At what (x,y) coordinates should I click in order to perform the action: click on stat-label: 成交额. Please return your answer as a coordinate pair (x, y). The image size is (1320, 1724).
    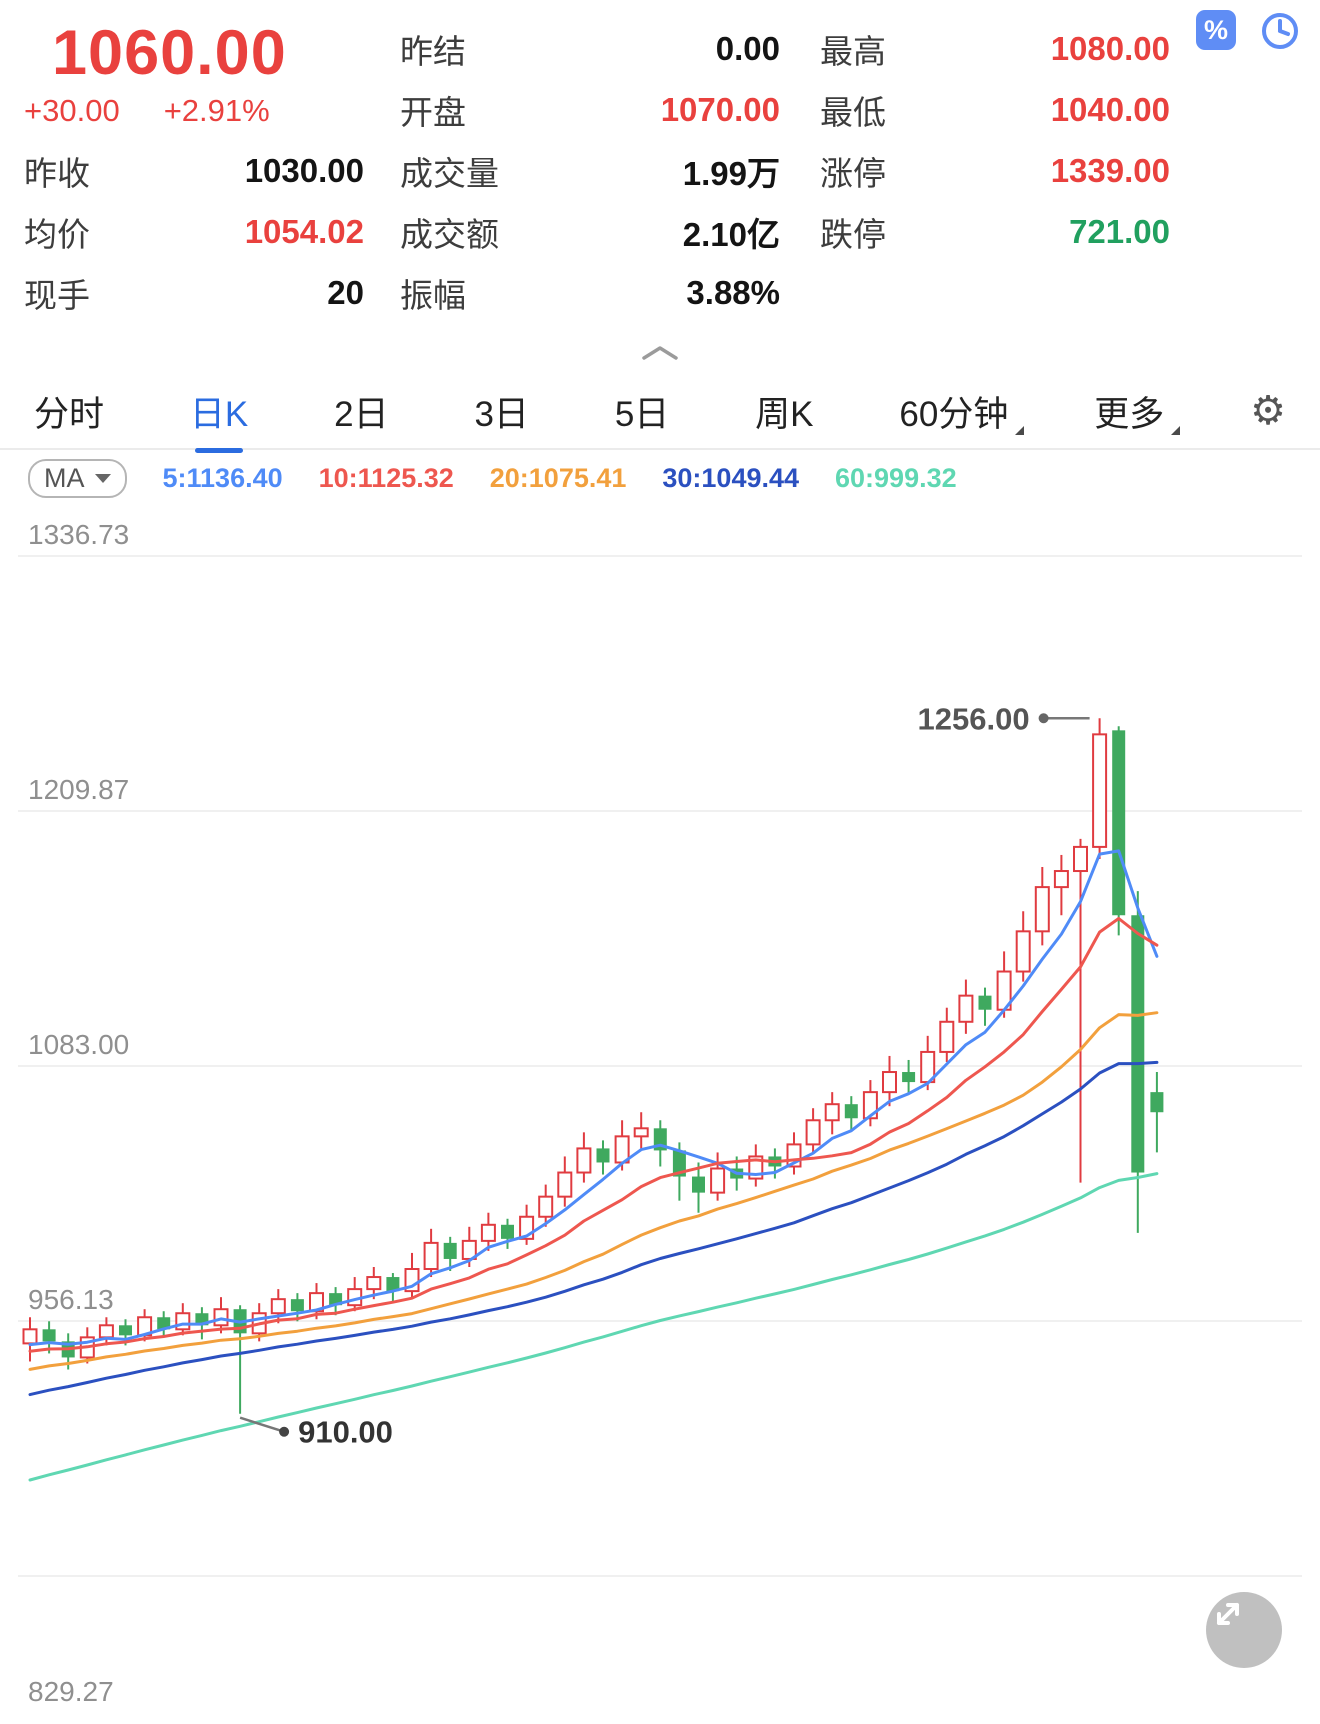
    Looking at the image, I should click on (449, 234).